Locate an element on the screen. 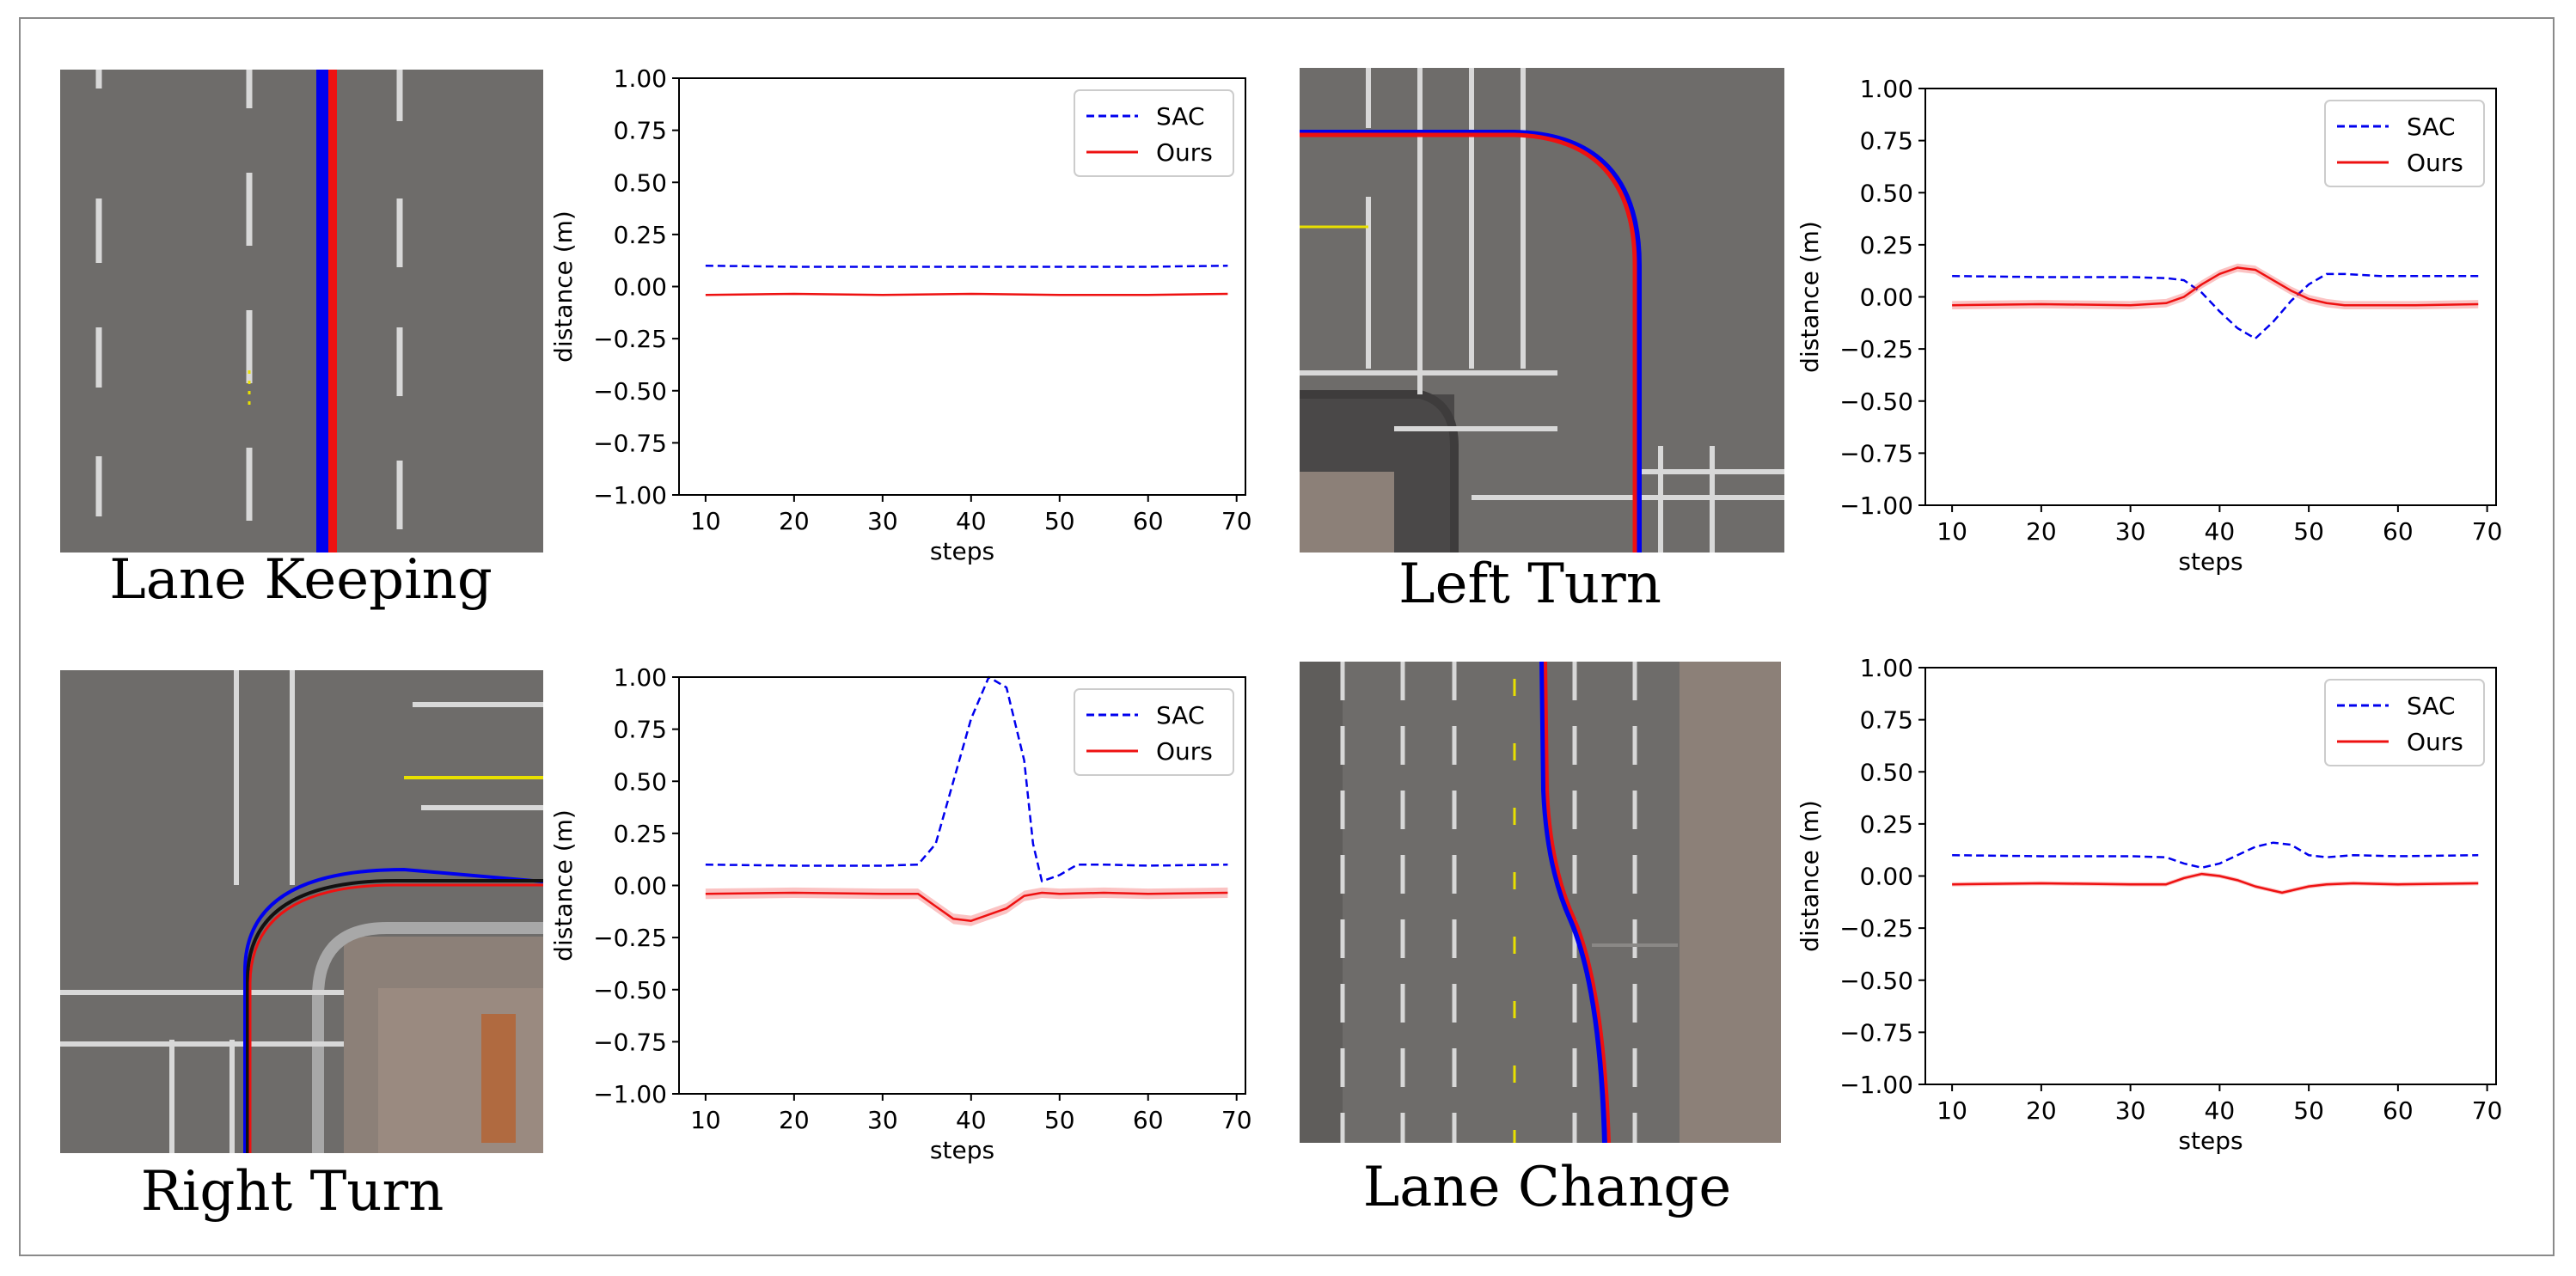 The width and height of the screenshot is (2576, 1276). left-turn-road-image is located at coordinates (1542, 310).